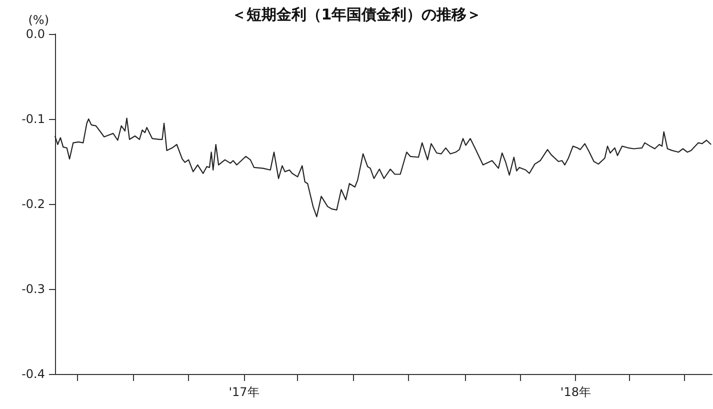  I want to click on chart-title: ＜短期金利（1年国債金利）の推移＞, so click(356, 15).